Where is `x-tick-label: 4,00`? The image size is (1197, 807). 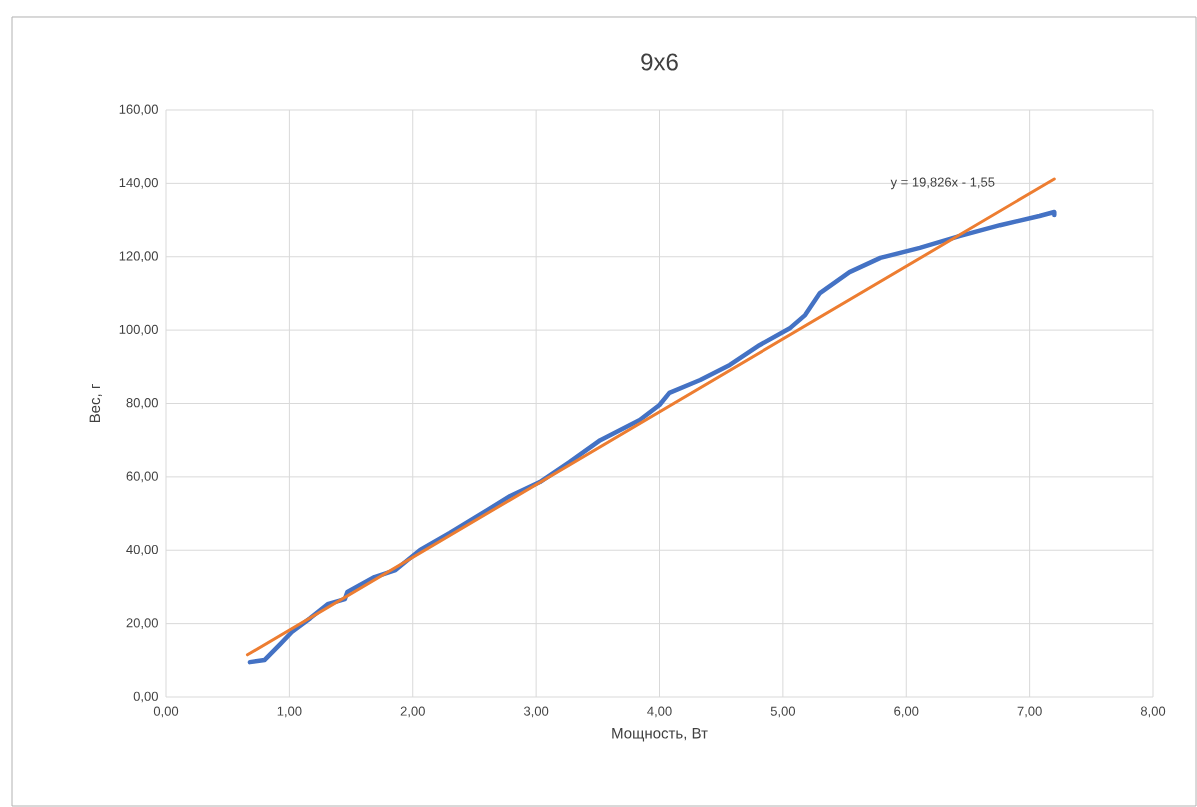
x-tick-label: 4,00 is located at coordinates (659, 712).